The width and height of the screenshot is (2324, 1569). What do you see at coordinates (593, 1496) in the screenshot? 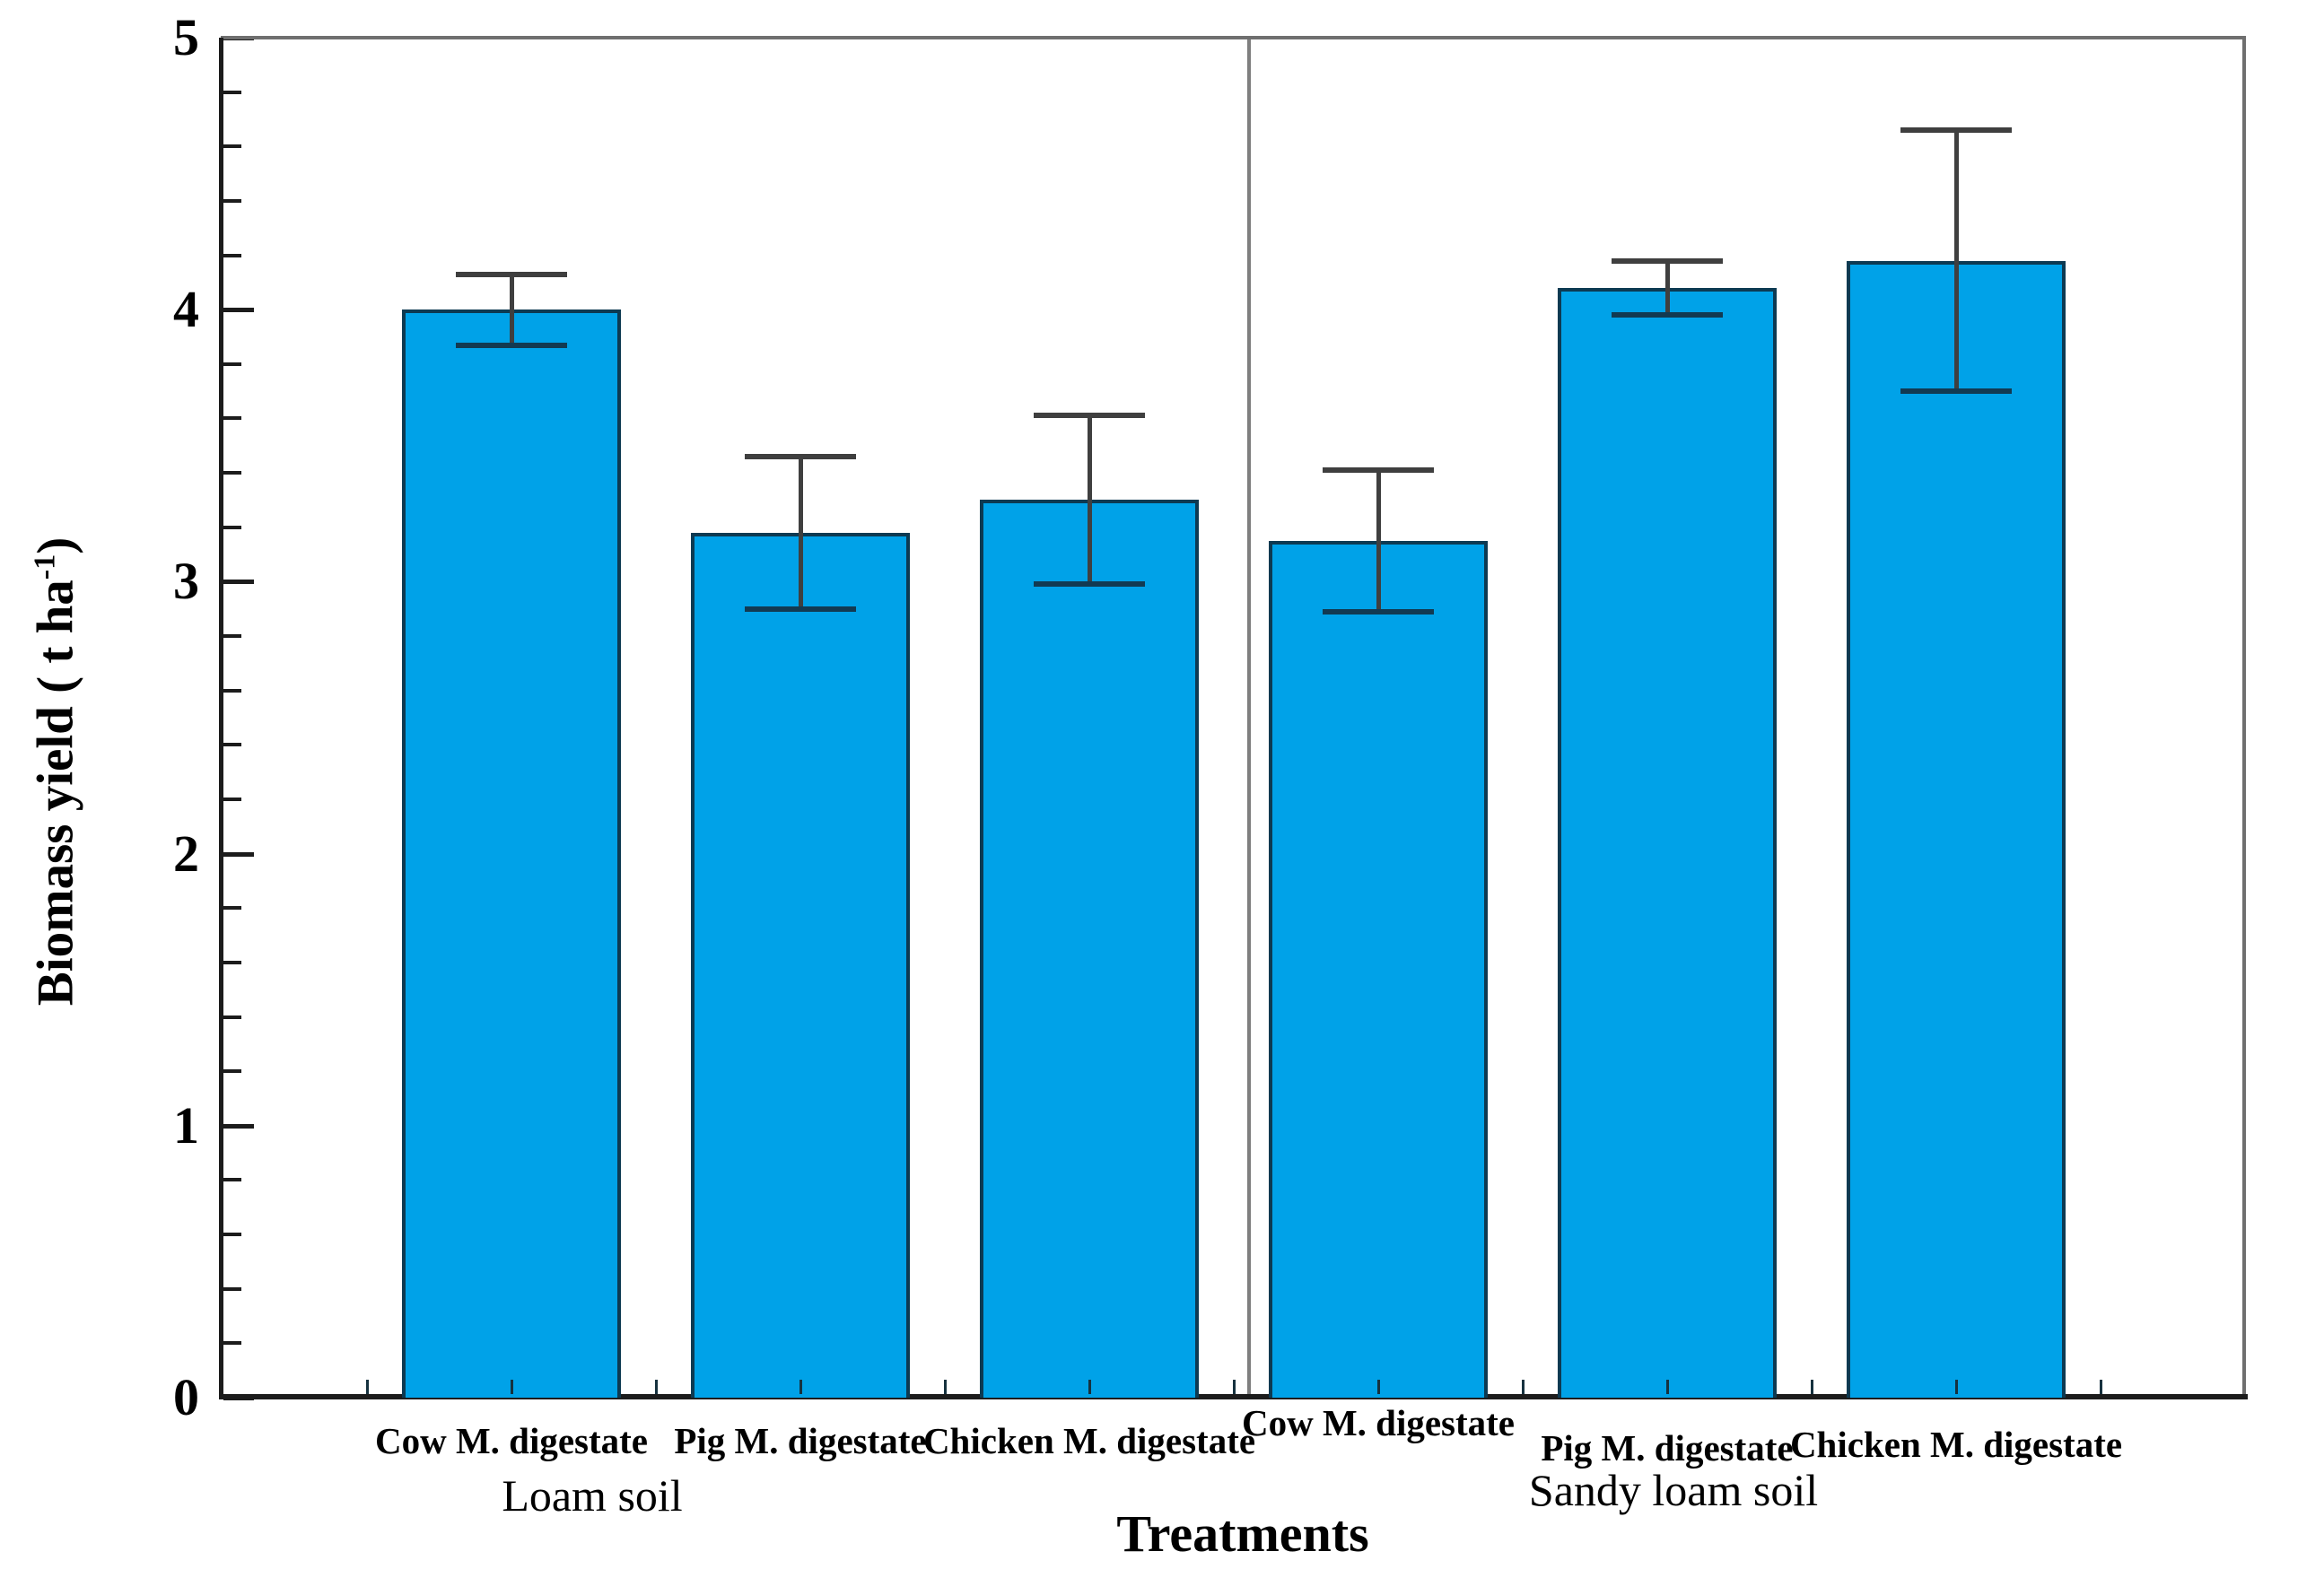
I see `group-label-loam-soil: Loam soil` at bounding box center [593, 1496].